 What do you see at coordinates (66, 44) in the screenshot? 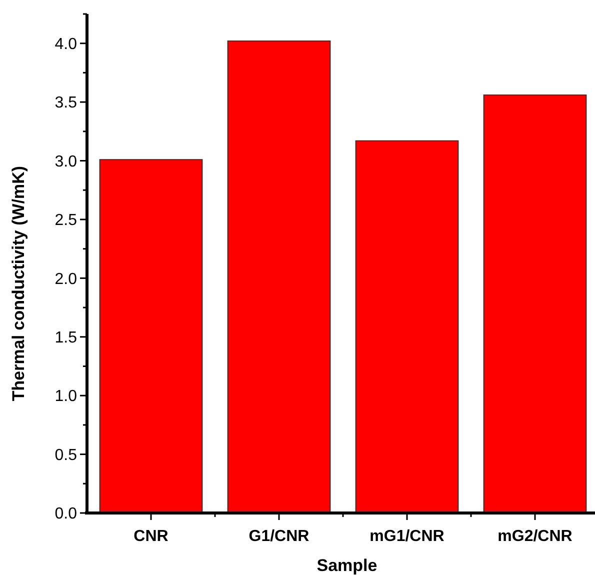
I see `y-tick-label: 4.0` at bounding box center [66, 44].